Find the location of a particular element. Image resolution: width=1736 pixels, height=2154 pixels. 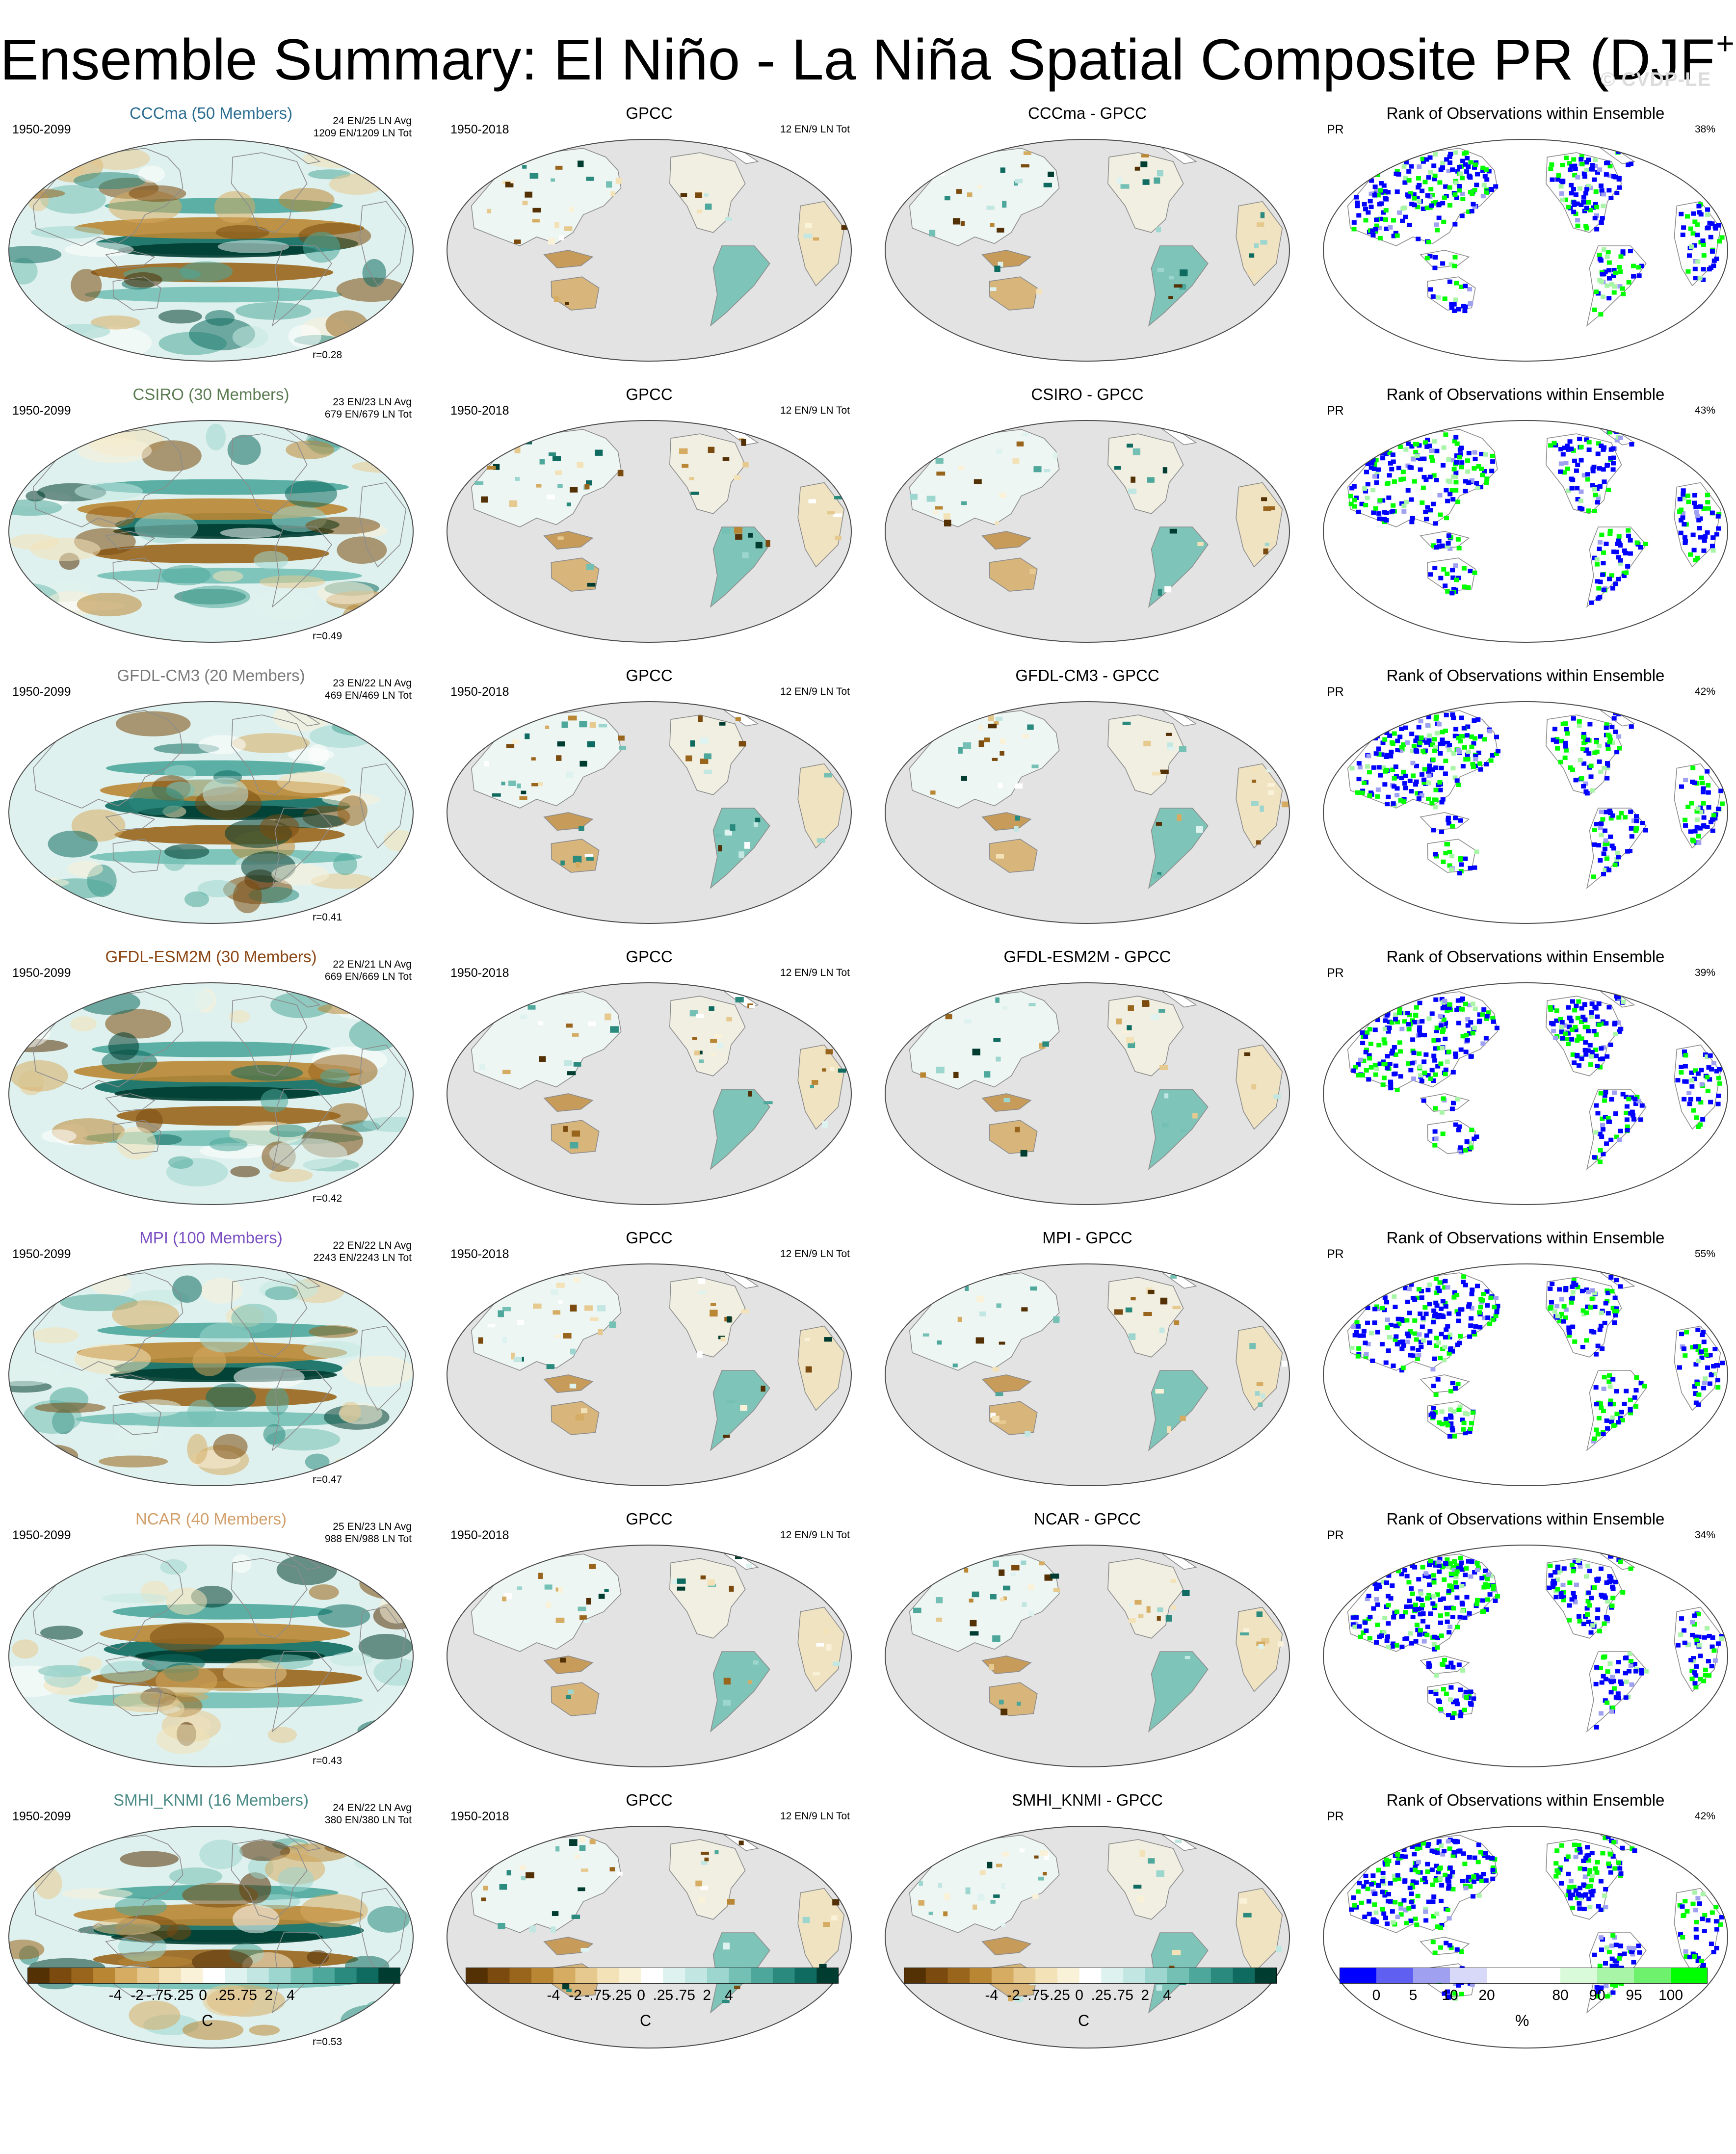

anomaly-band is located at coordinates (211, 1049).